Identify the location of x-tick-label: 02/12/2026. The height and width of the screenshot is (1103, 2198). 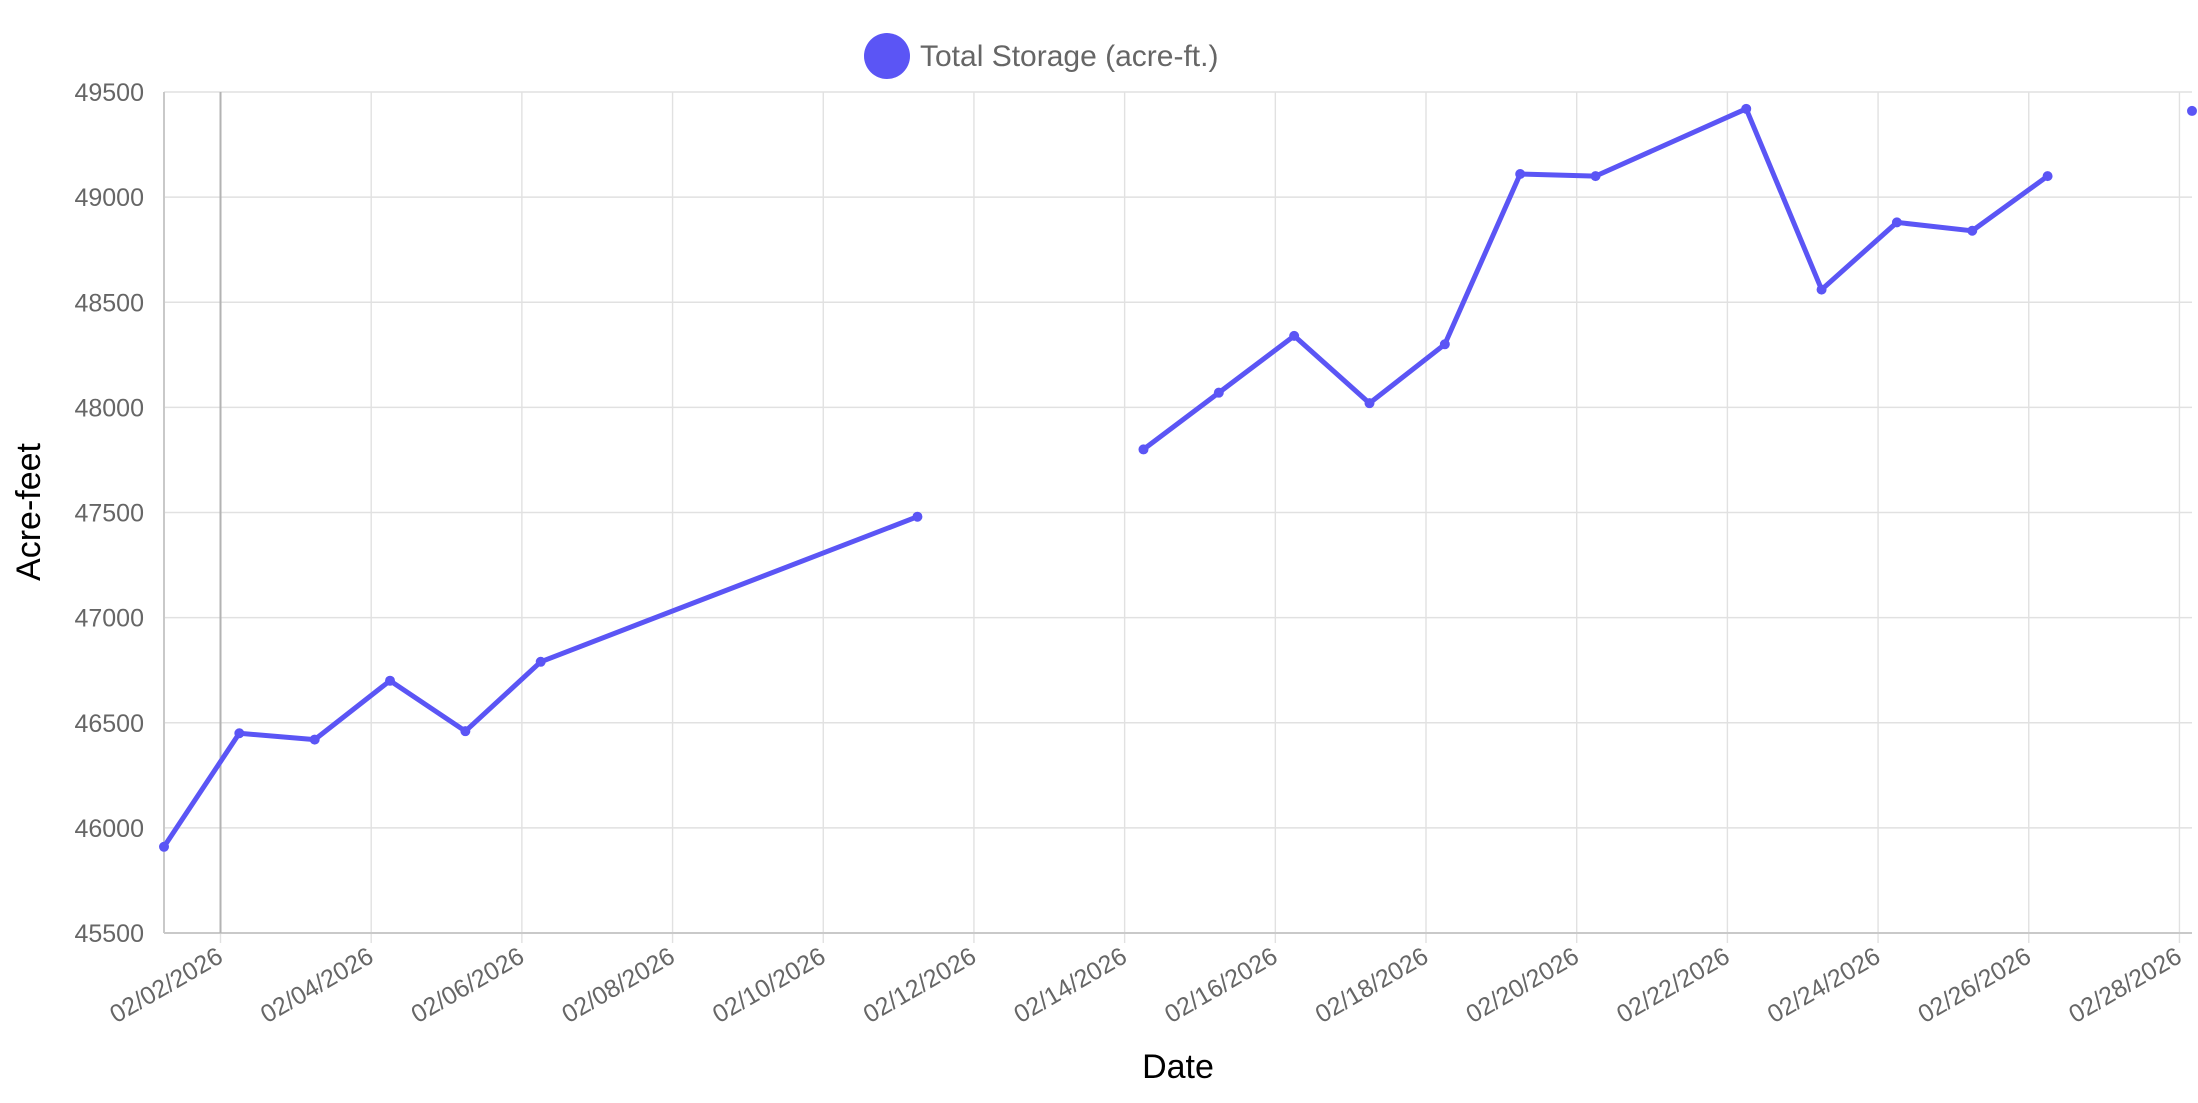
(920, 985).